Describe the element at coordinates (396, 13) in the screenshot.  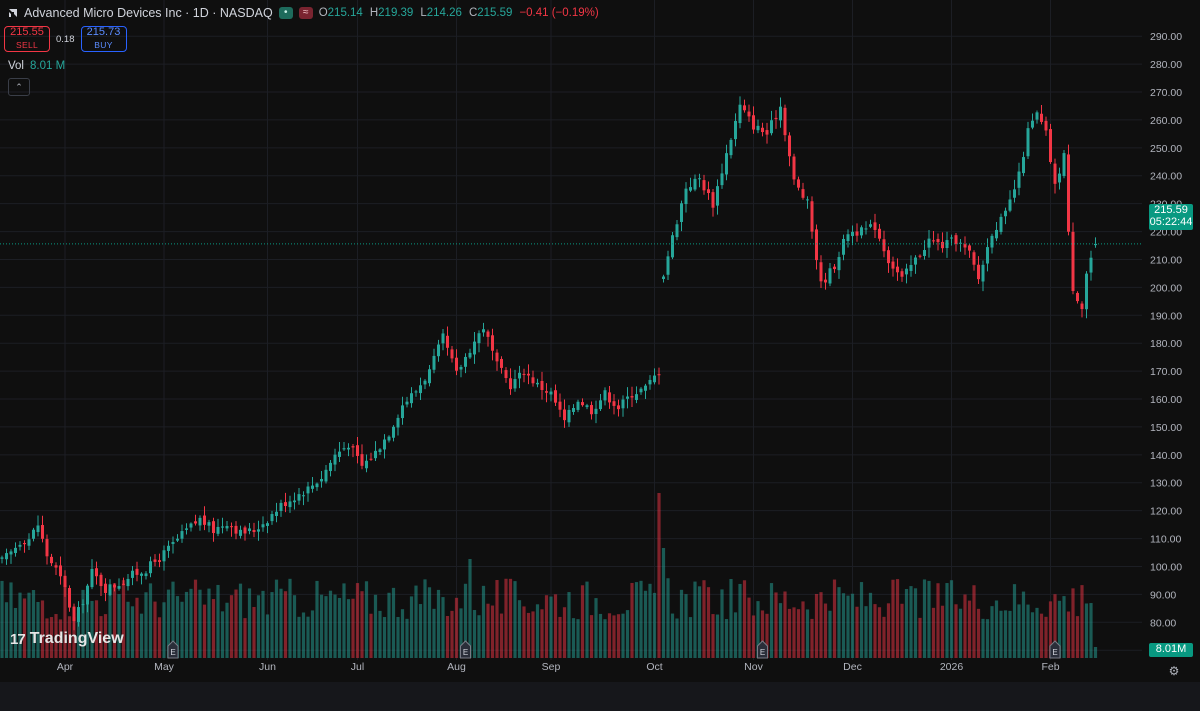
I see `high-value: 219.39` at that location.